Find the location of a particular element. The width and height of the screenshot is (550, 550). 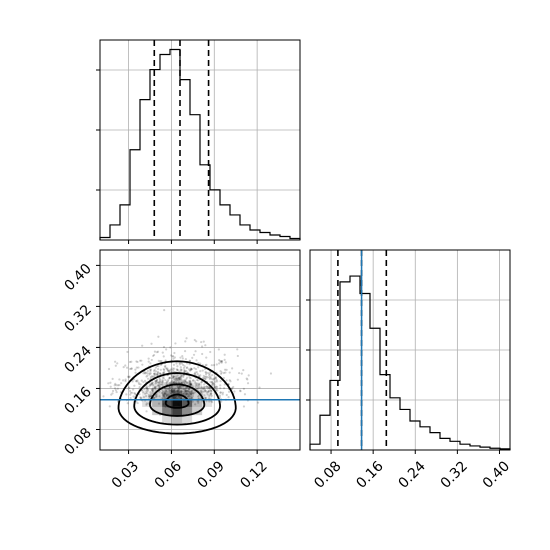

x-tick-label: 0.16 is located at coordinates (369, 474).